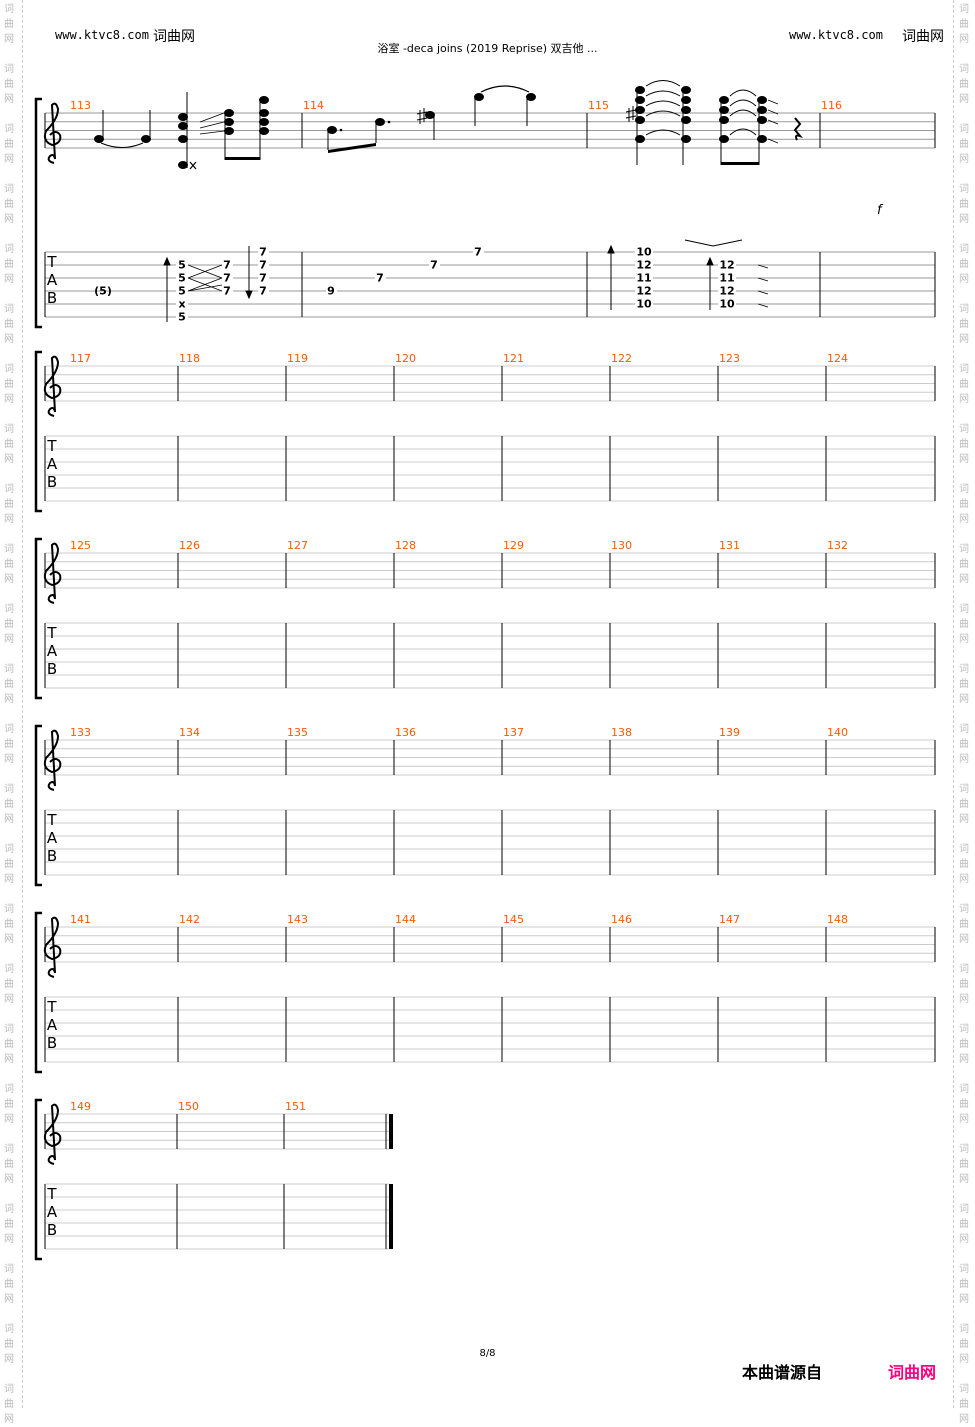  What do you see at coordinates (643, 278) in the screenshot?
I see `tab-fret: 11` at bounding box center [643, 278].